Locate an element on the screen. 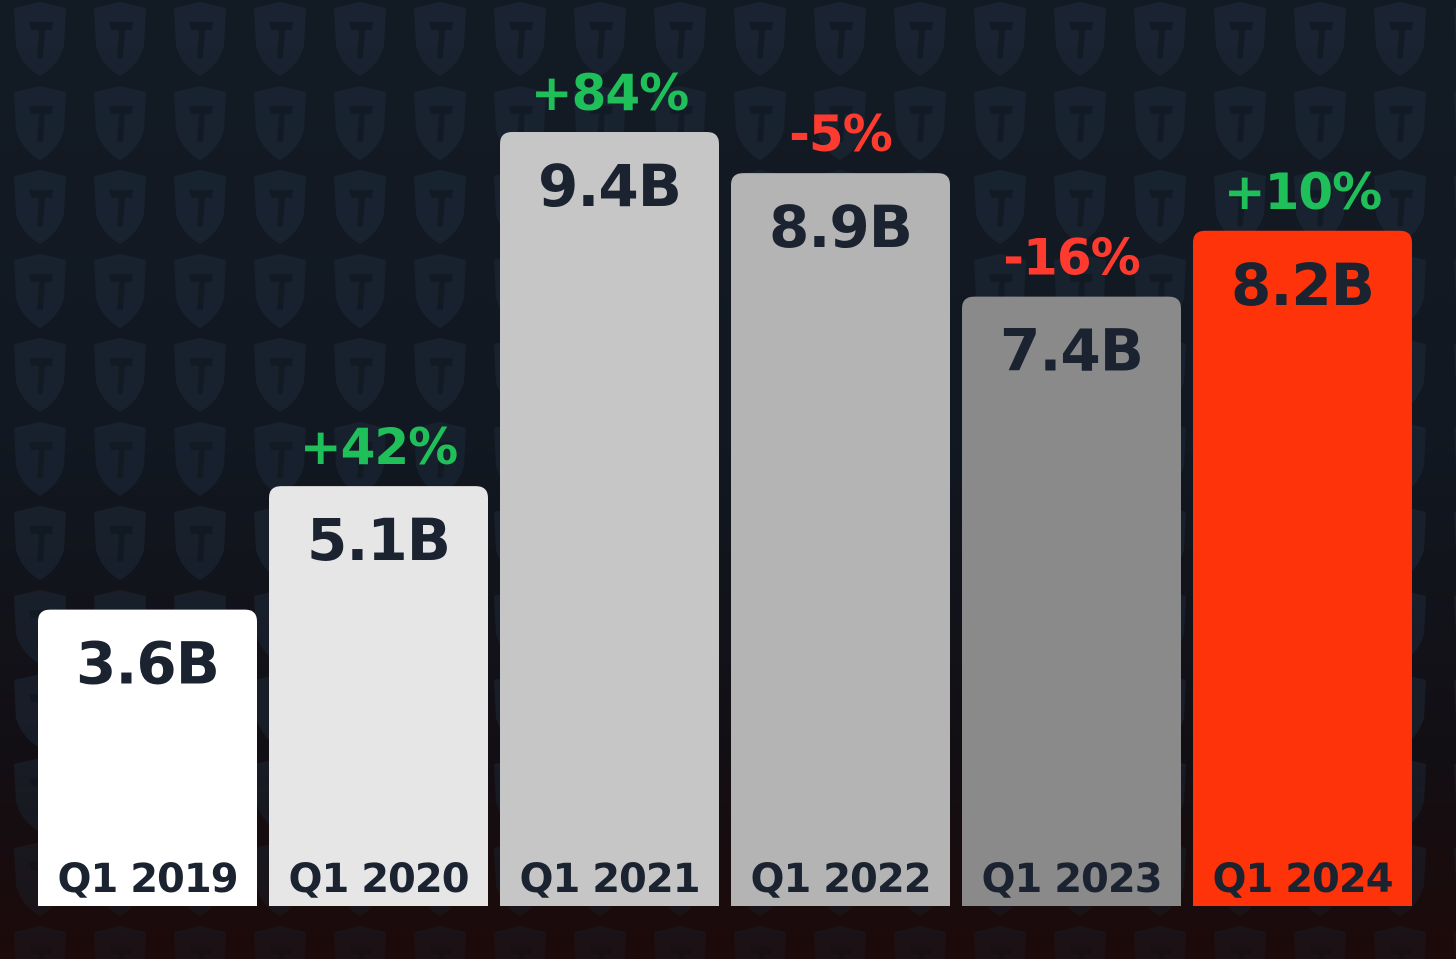 The image size is (1456, 959). category-label: Q1 2023 is located at coordinates (1071, 879).